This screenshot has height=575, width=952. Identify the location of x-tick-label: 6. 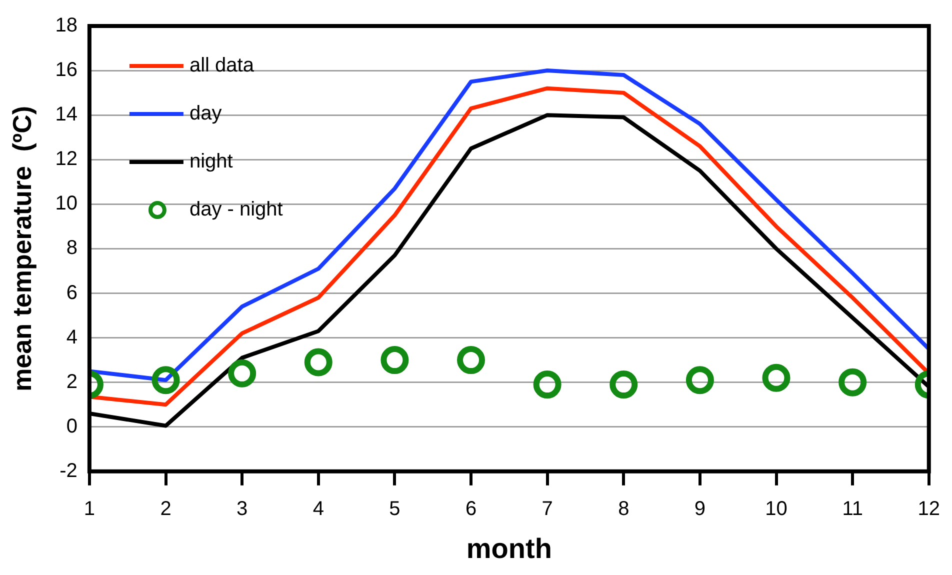
(471, 509).